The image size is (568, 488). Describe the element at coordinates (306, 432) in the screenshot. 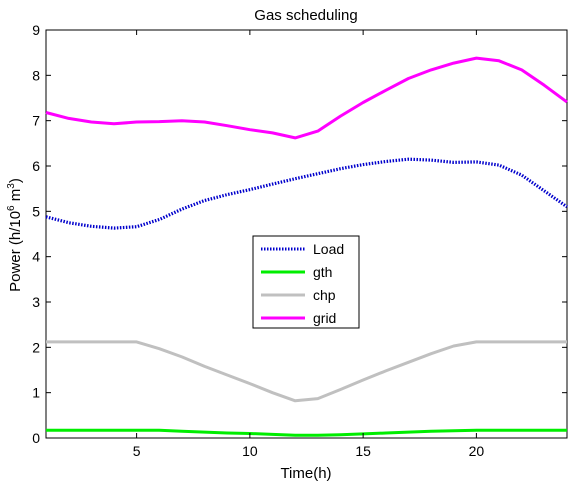

I see `series-line-gth` at that location.